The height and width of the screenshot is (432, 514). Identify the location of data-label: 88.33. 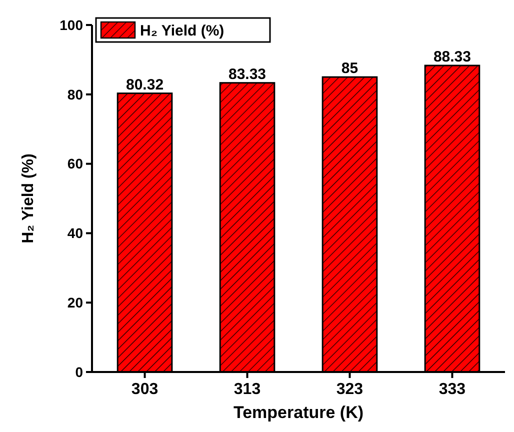
(452, 57).